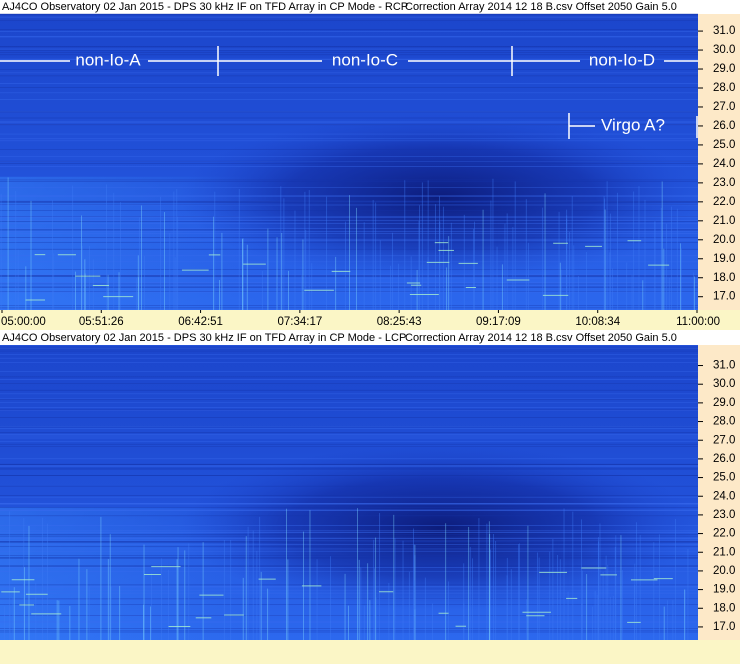 The height and width of the screenshot is (664, 740). Describe the element at coordinates (365, 59) in the screenshot. I see `annotation: non-Io-C` at that location.